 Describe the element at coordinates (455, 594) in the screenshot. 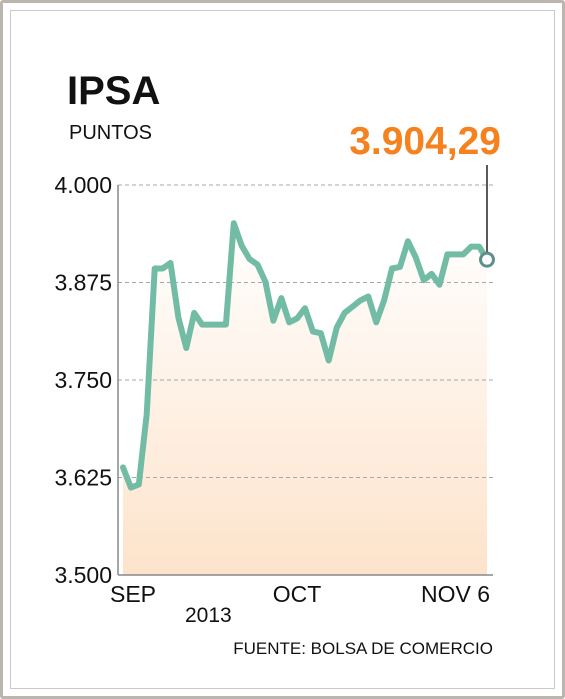

I see `x-tick-label: NOV 6` at that location.